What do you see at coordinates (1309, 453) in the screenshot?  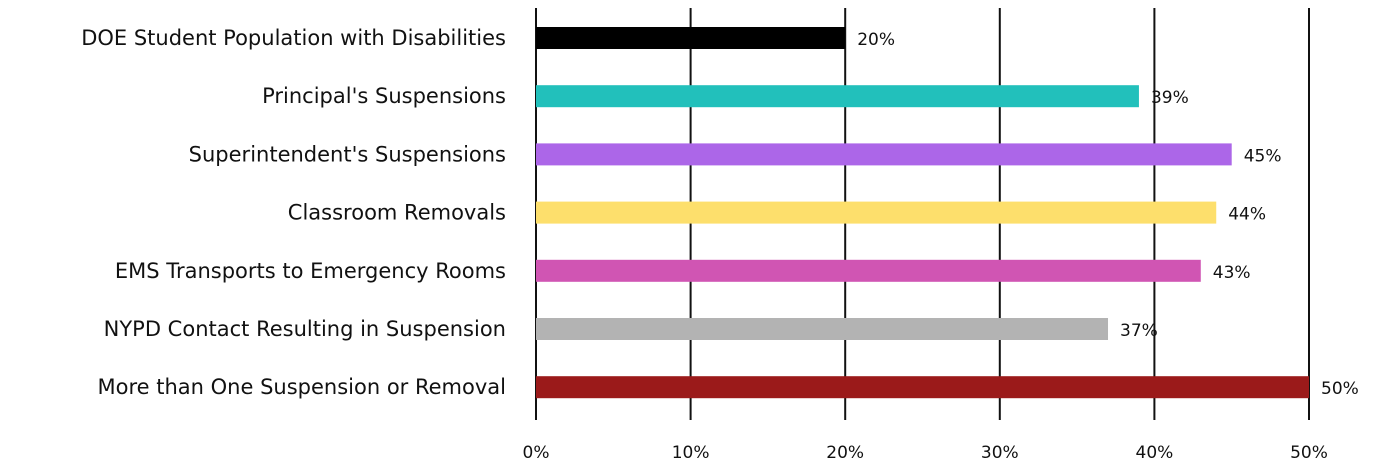 I see `x-tick-label: 50%` at bounding box center [1309, 453].